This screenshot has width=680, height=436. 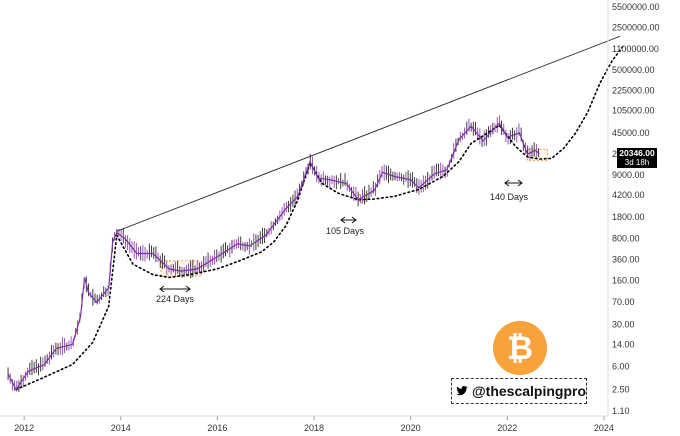 What do you see at coordinates (411, 428) in the screenshot?
I see `x-tick-label: 2020` at bounding box center [411, 428].